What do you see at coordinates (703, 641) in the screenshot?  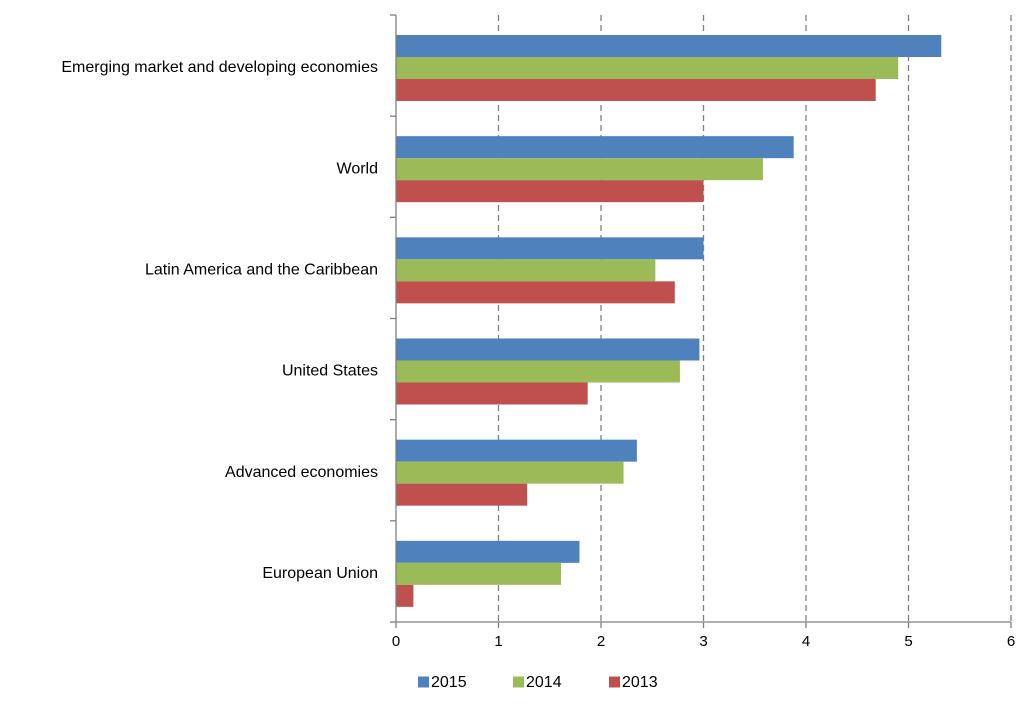 I see `x-tick-label-3: 3` at bounding box center [703, 641].